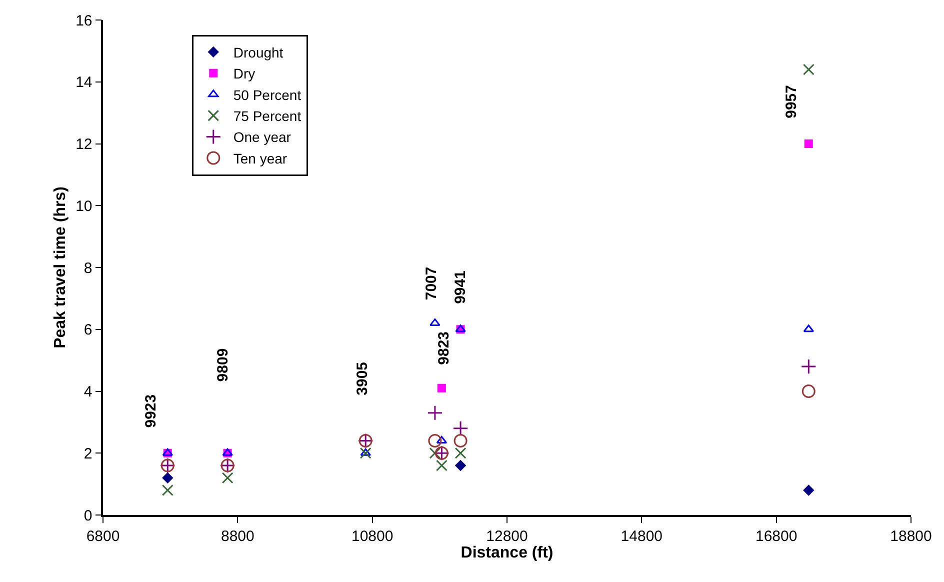 The width and height of the screenshot is (944, 582). I want to click on annotation: 9957, so click(791, 101).